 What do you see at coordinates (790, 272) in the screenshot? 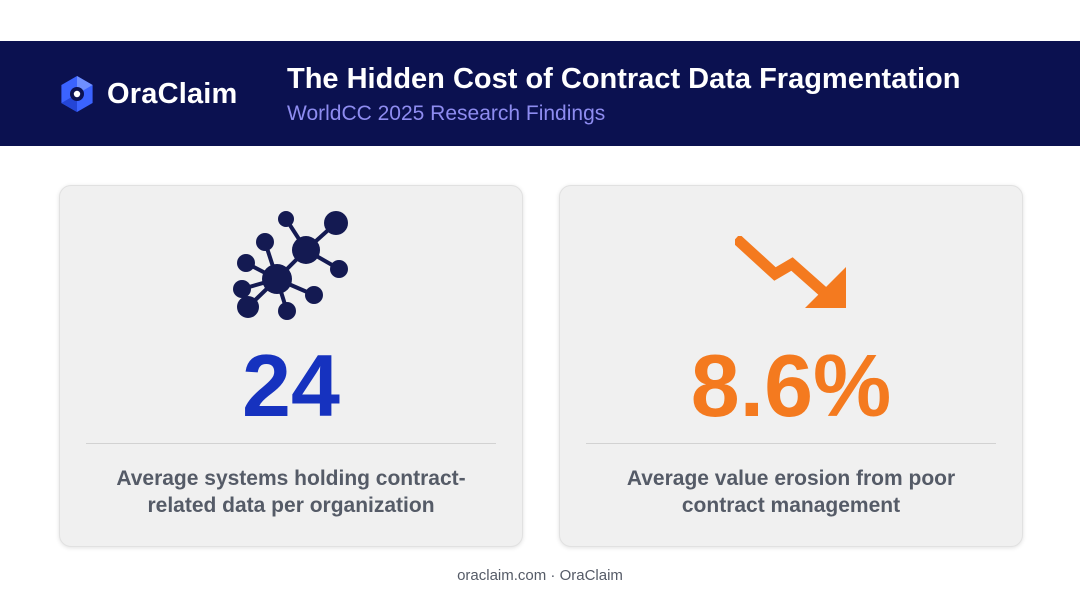
I see `trend-down-arrow-icon` at bounding box center [790, 272].